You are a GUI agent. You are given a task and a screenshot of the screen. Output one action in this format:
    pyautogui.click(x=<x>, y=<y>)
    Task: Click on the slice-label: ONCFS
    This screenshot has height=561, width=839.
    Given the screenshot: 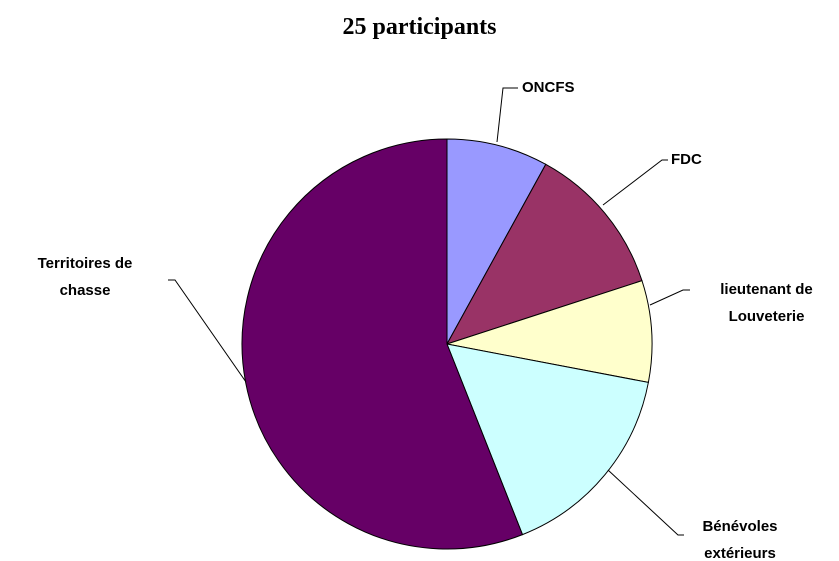 What is the action you would take?
    pyautogui.click(x=548, y=87)
    